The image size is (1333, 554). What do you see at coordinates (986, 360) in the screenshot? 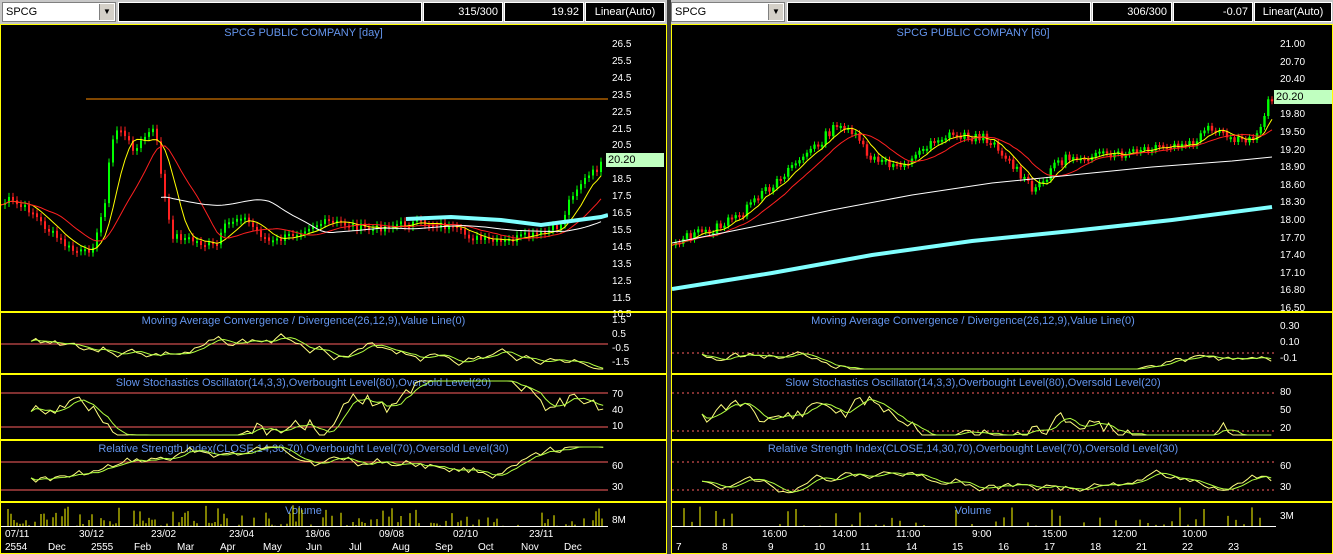
I see `indicator-line` at bounding box center [986, 360].